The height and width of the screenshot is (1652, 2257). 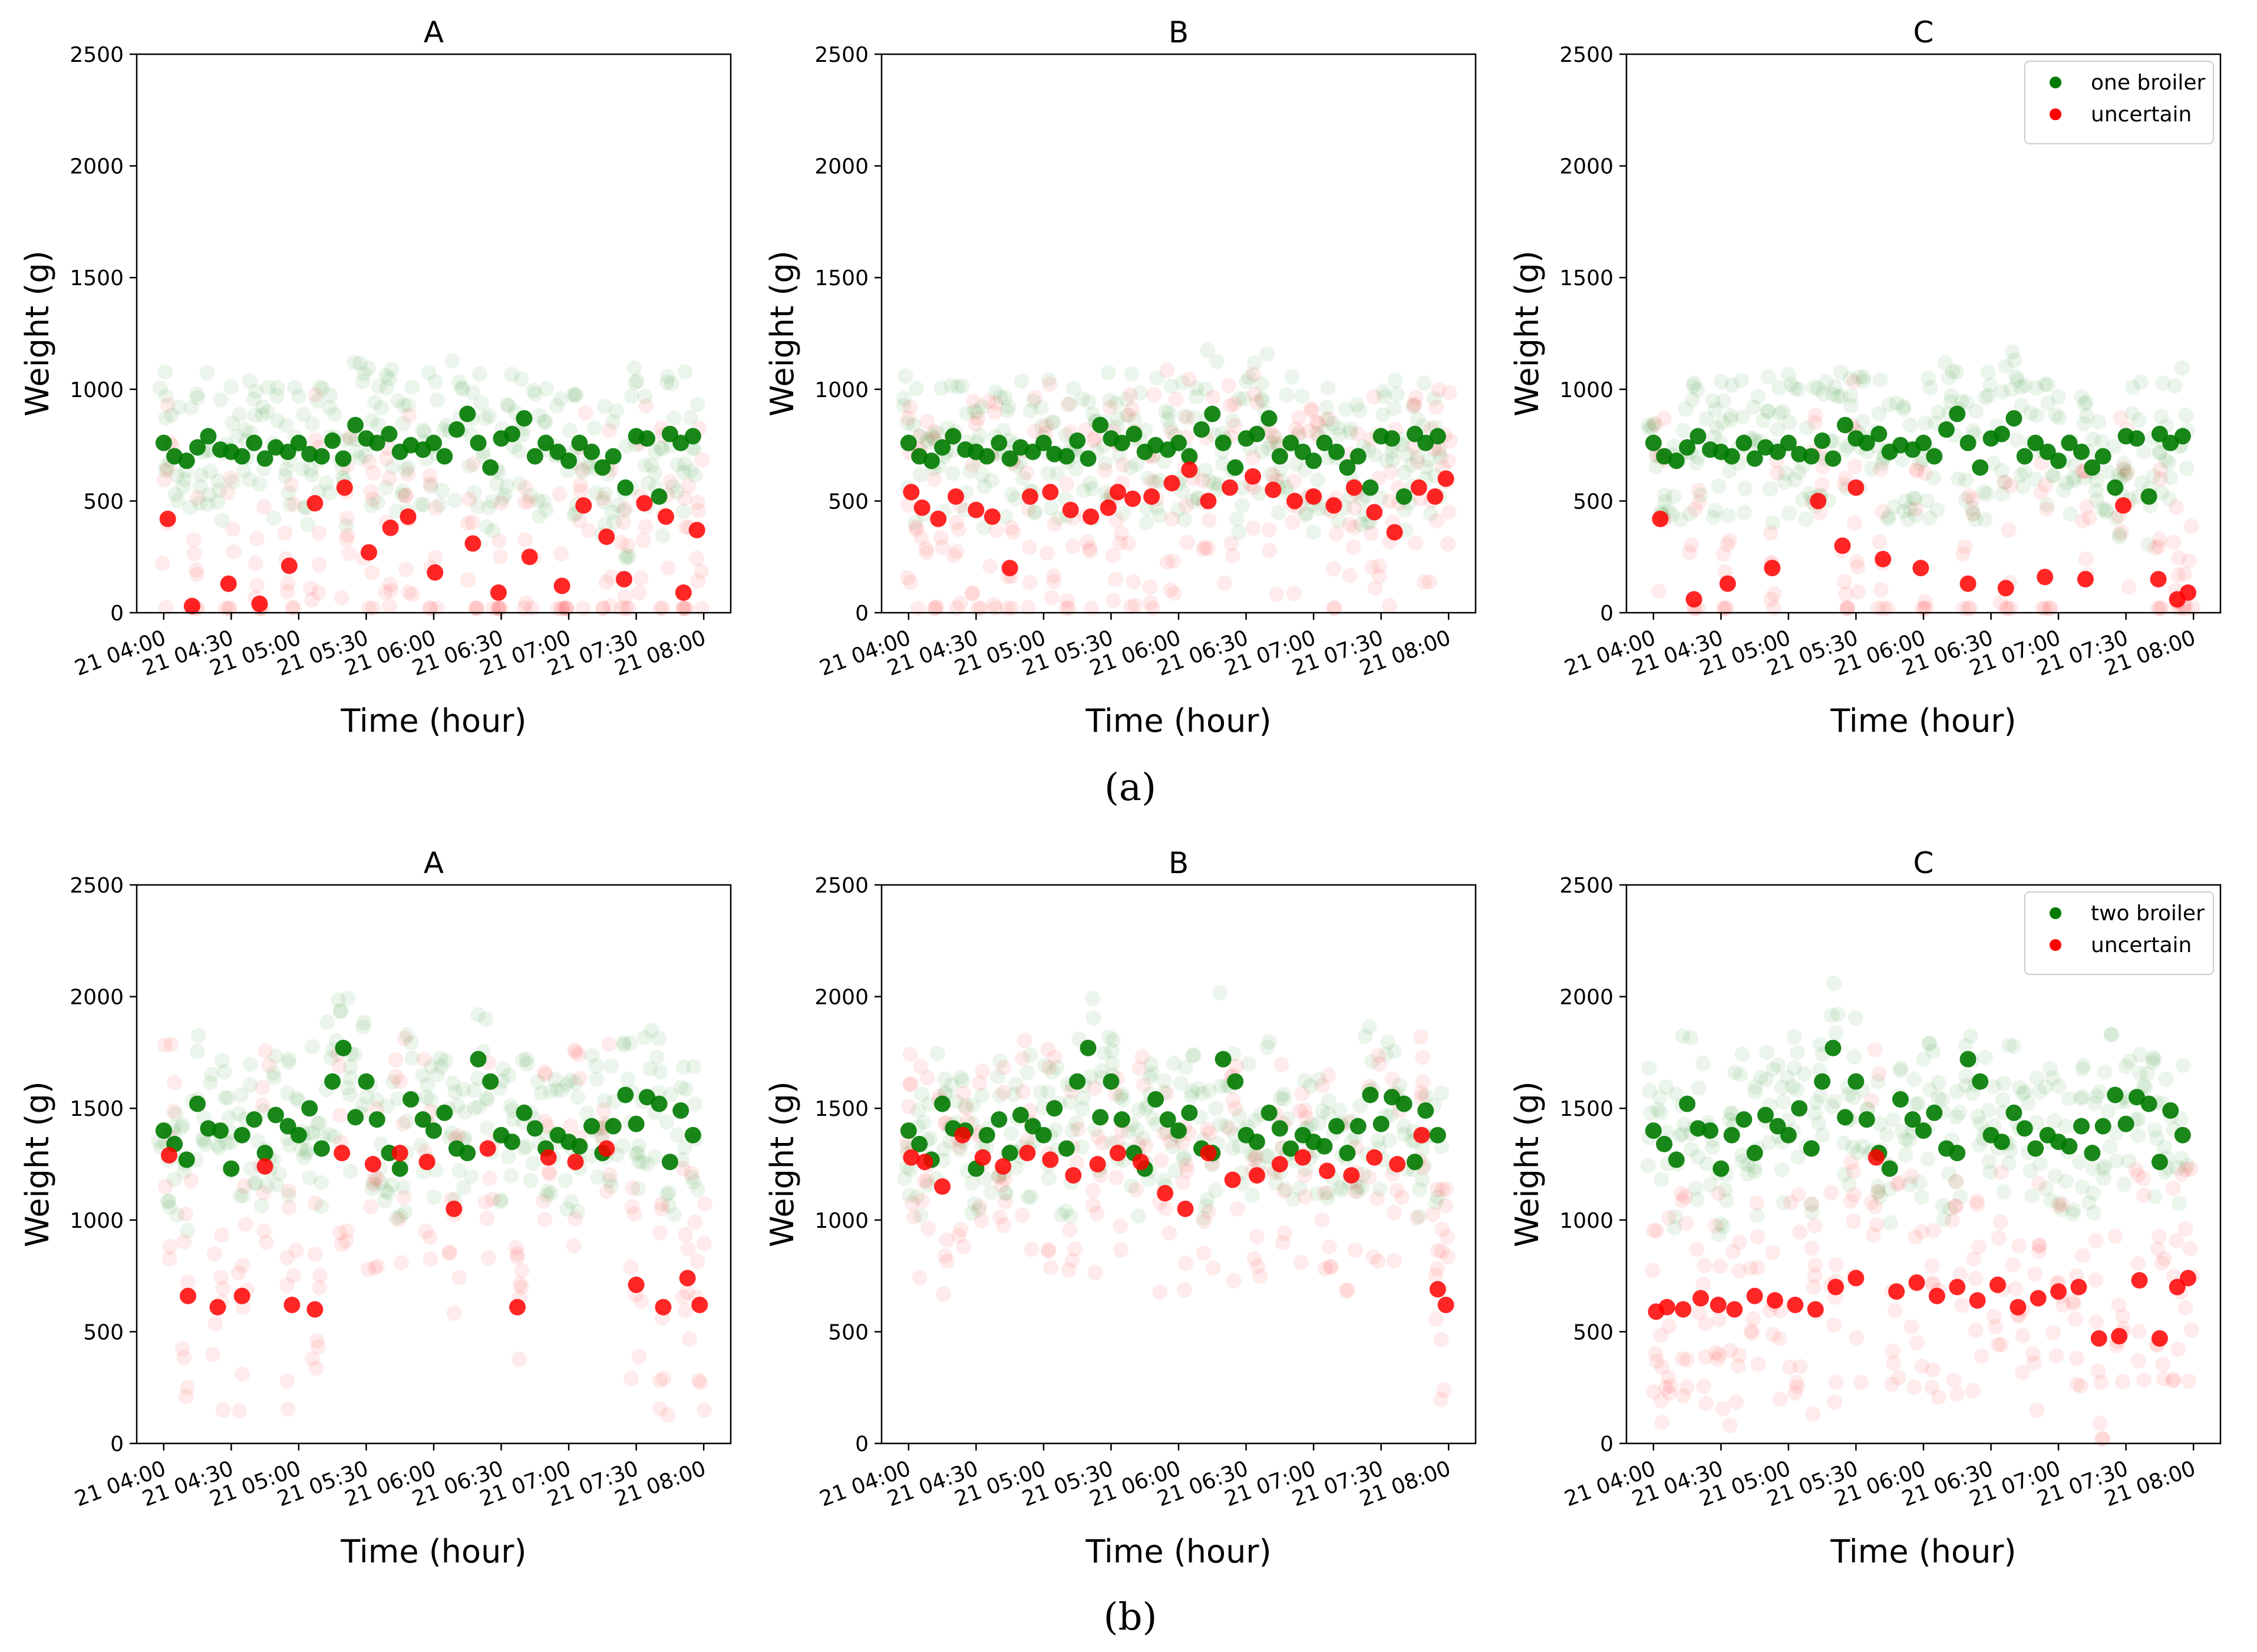 I want to click on y-tick-label: 1000, so click(x=1586, y=1221).